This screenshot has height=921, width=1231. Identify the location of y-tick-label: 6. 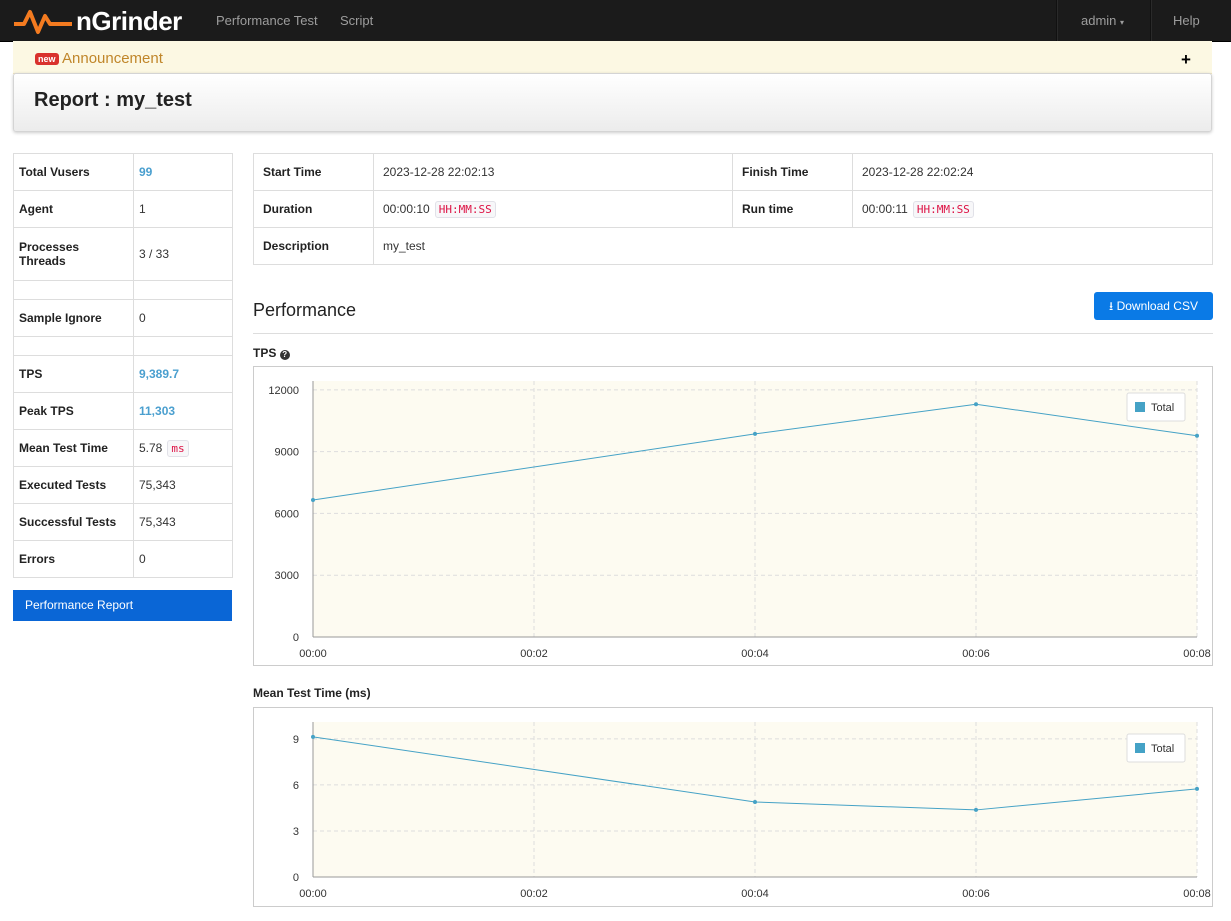
(296, 786).